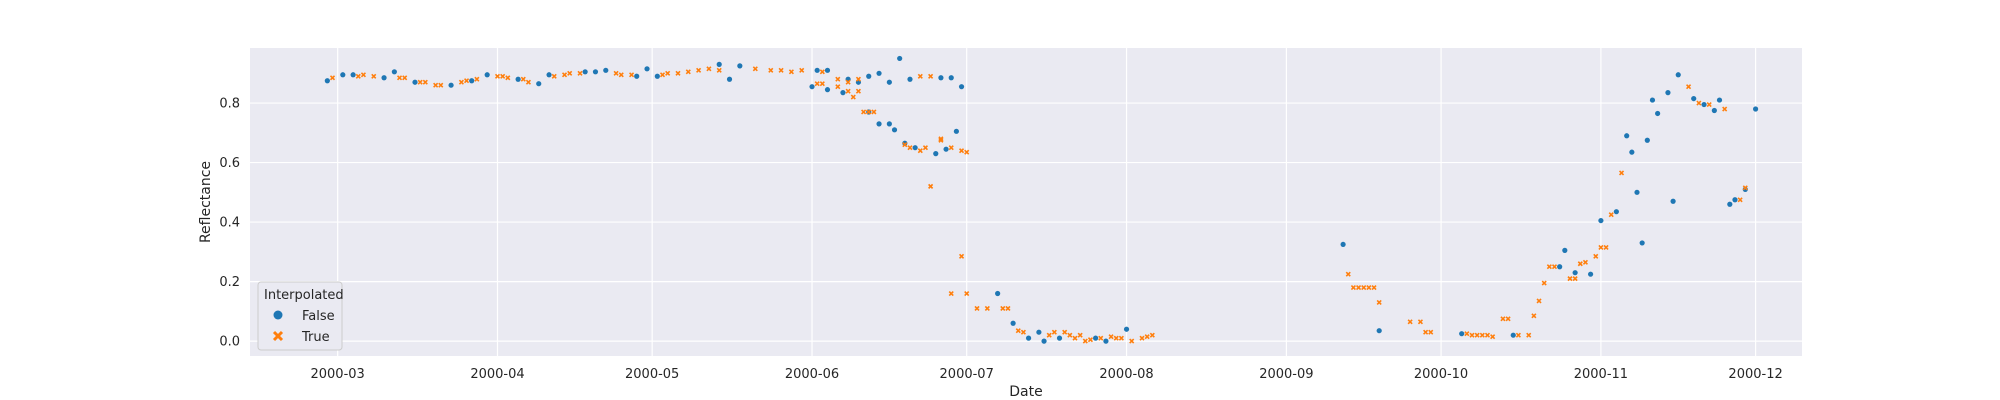 This screenshot has height=400, width=2000. I want to click on x-tick-label: 2000-09, so click(1286, 374).